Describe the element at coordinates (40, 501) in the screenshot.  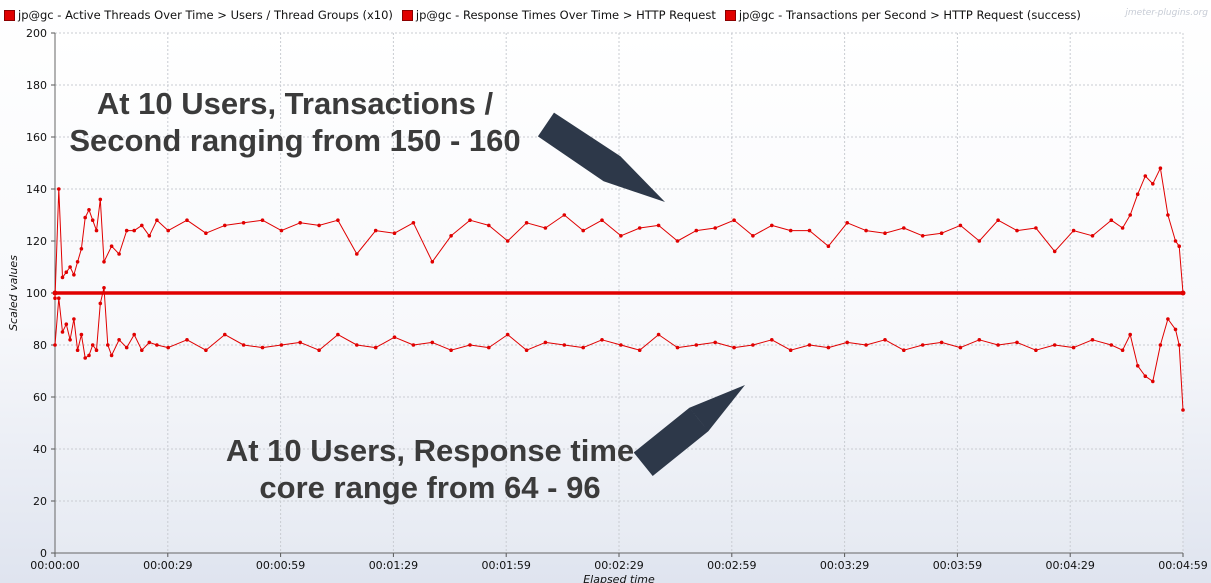
I see `y-tick-label: 20` at that location.